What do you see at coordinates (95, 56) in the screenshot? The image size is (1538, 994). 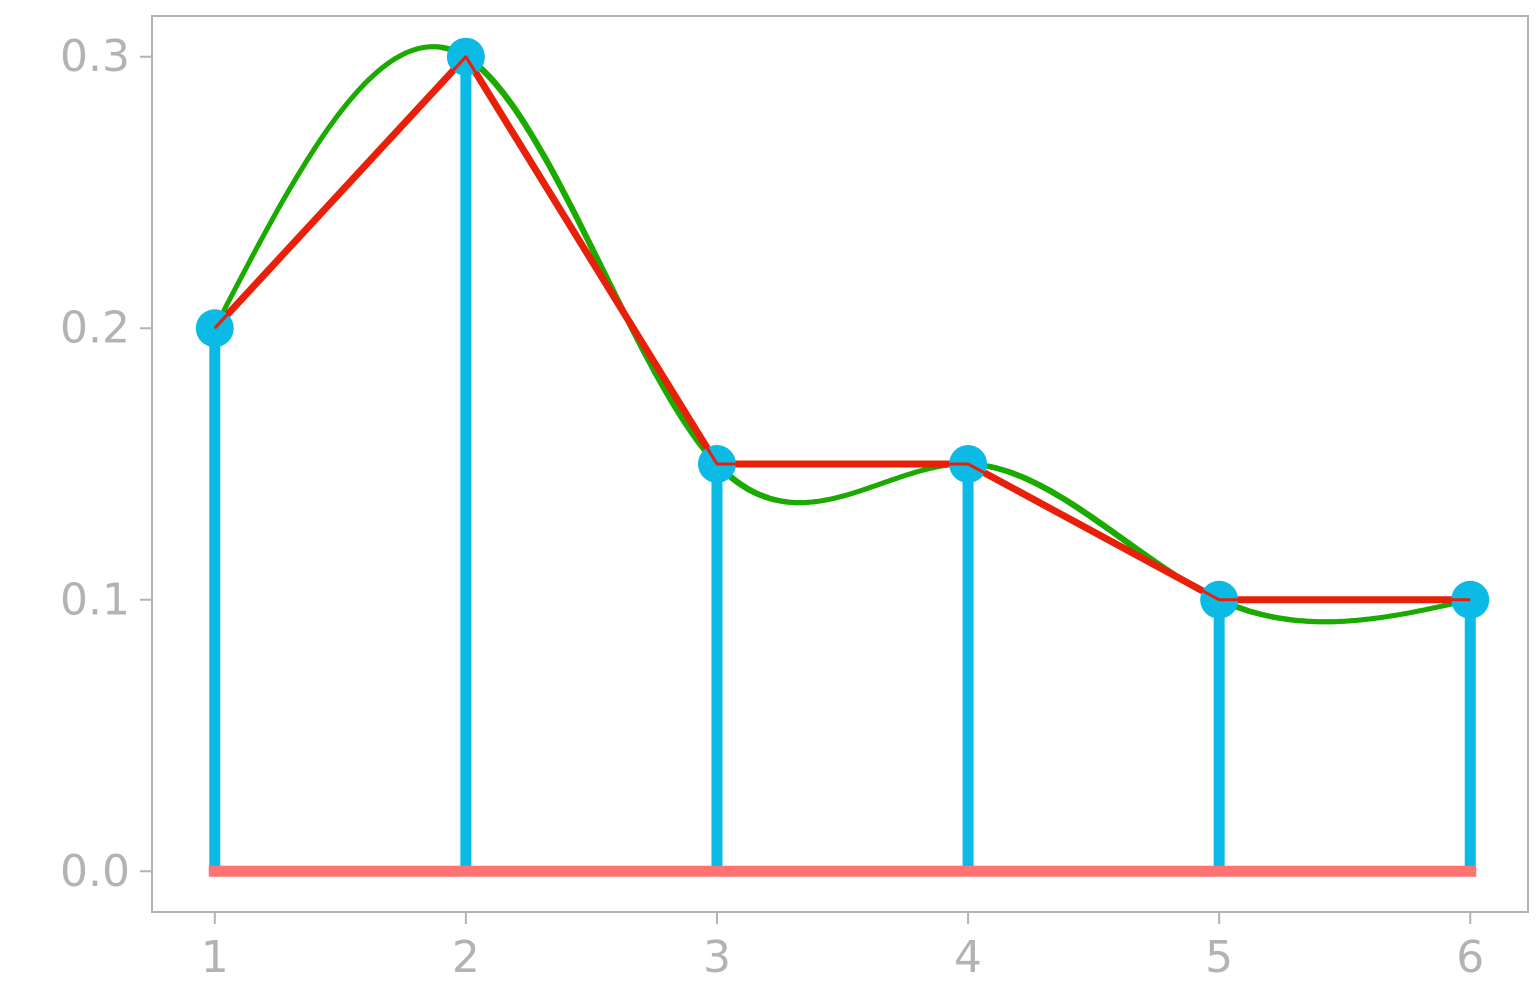 I see `y-tick-label: 0.3` at bounding box center [95, 56].